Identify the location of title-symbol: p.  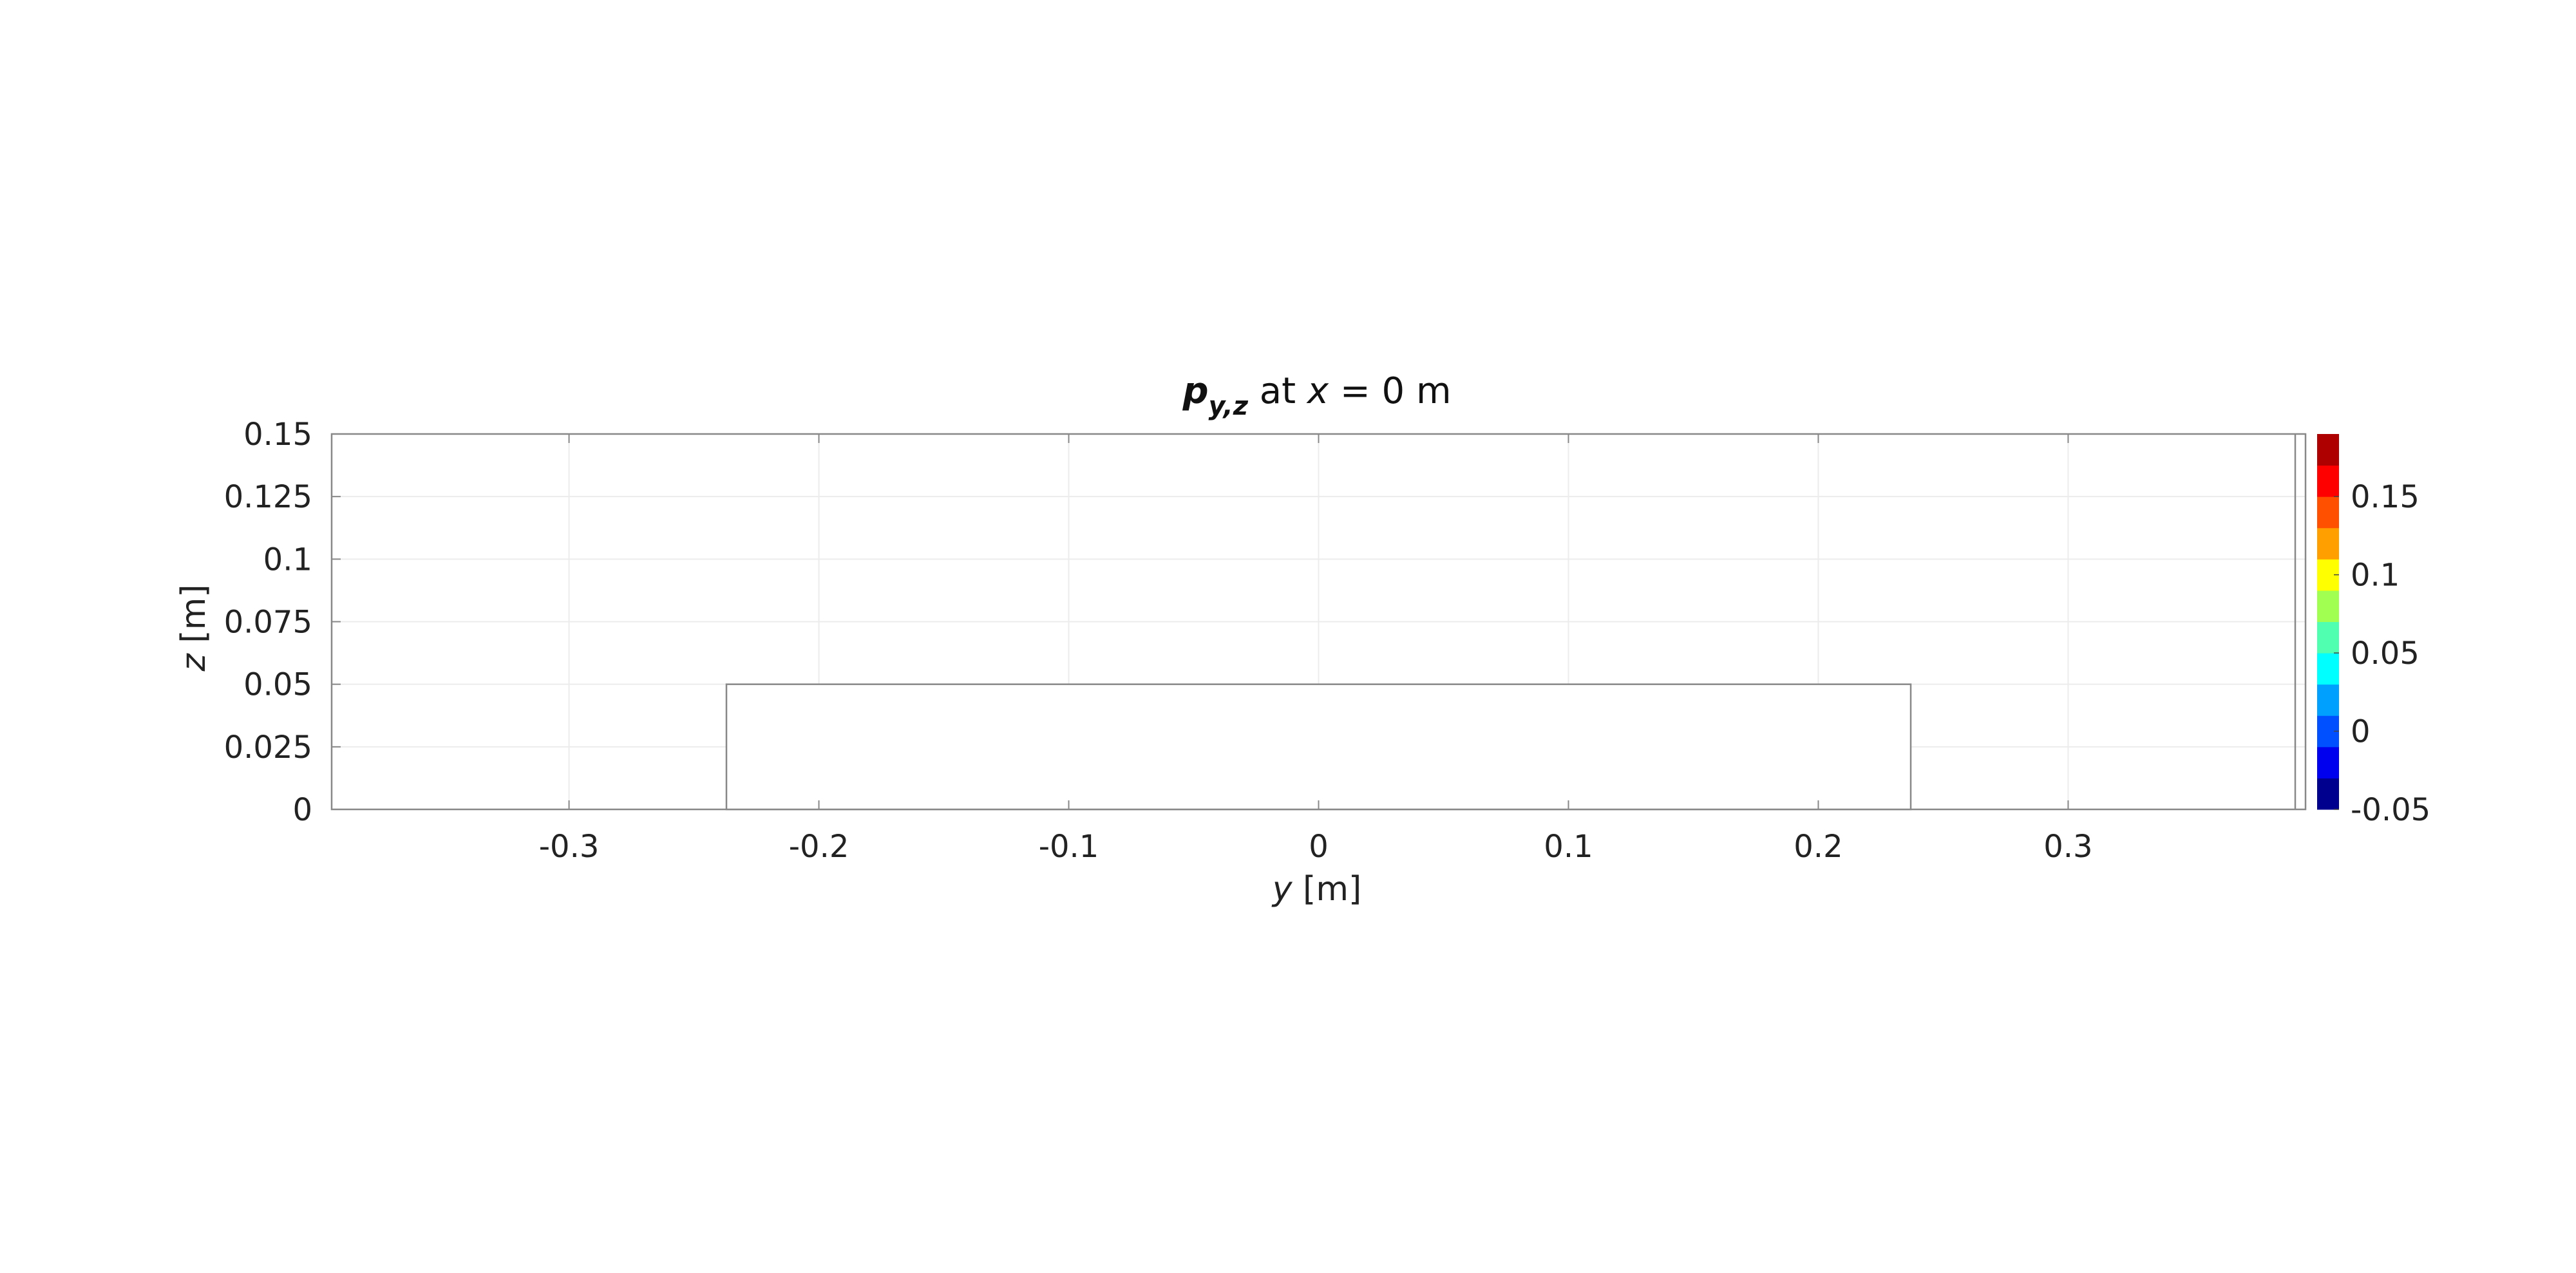
(1195, 391).